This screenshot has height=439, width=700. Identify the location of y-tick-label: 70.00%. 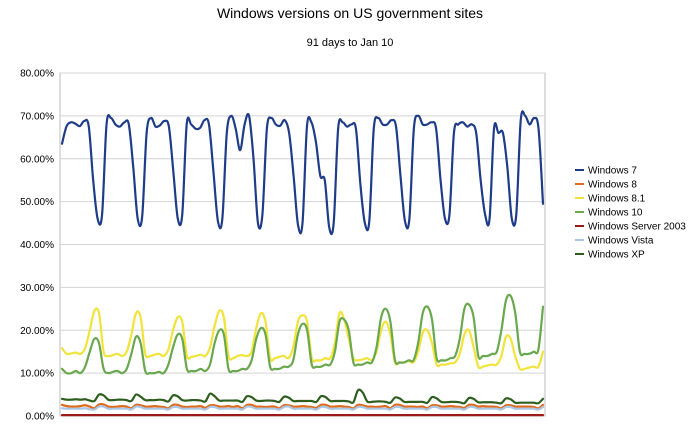
(37, 116).